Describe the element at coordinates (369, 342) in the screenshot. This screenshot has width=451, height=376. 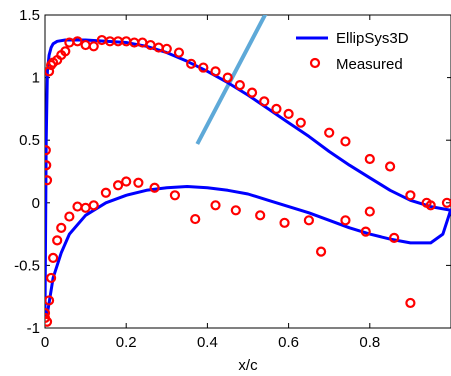
I see `x-tick-label: 0.8` at that location.